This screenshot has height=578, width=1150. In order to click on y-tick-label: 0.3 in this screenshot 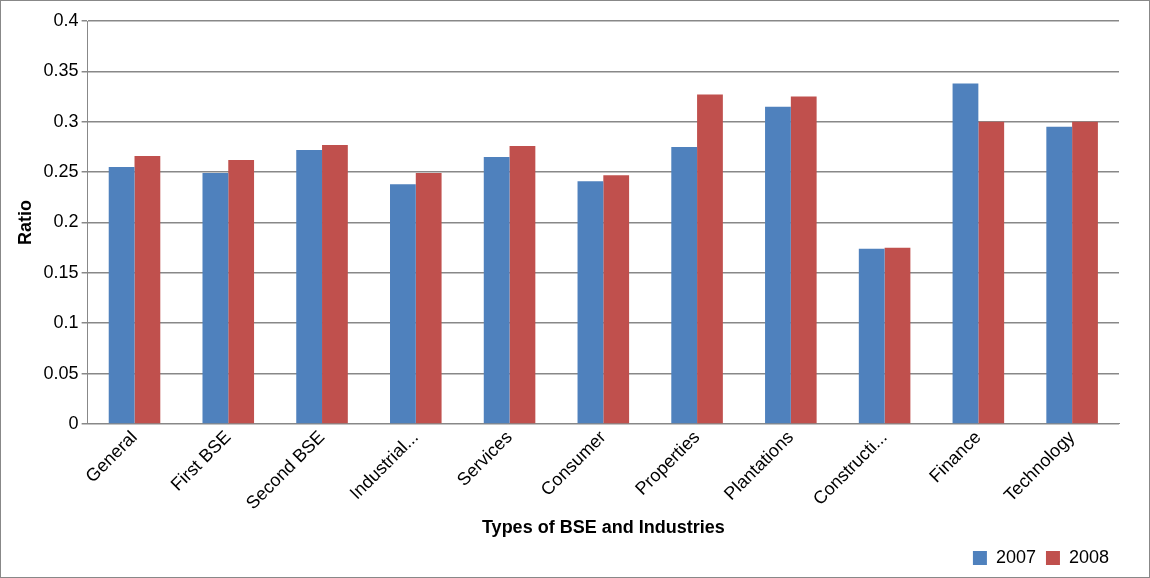, I will do `click(66, 120)`.